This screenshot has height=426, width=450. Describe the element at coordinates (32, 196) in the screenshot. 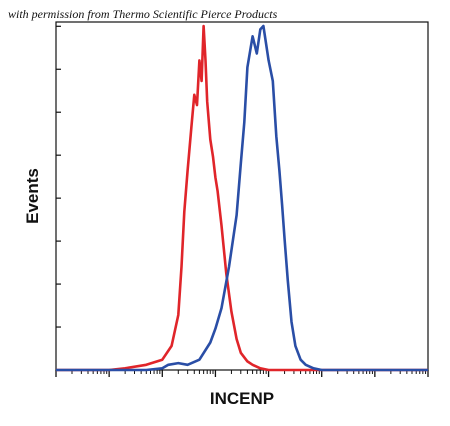

I see `y-axis-title: Events` at that location.